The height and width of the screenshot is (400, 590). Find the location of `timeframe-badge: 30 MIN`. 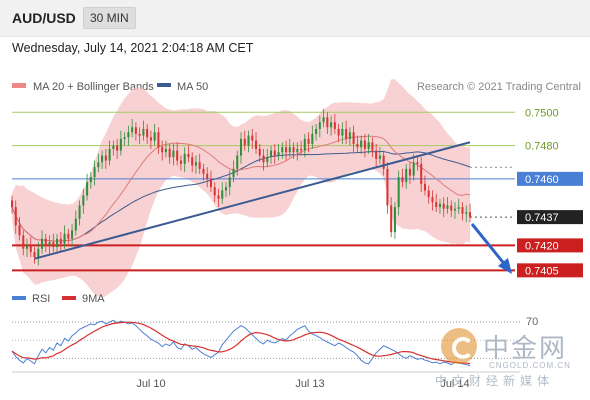

timeframe-badge: 30 MIN is located at coordinates (109, 18).